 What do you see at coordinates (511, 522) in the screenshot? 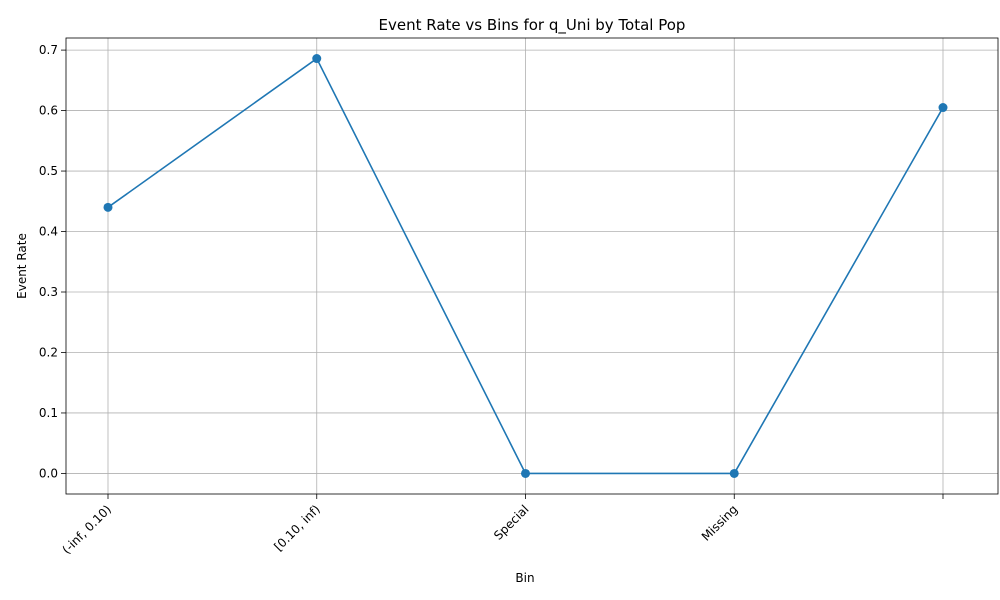
I see `x-tick-label: Special` at bounding box center [511, 522].